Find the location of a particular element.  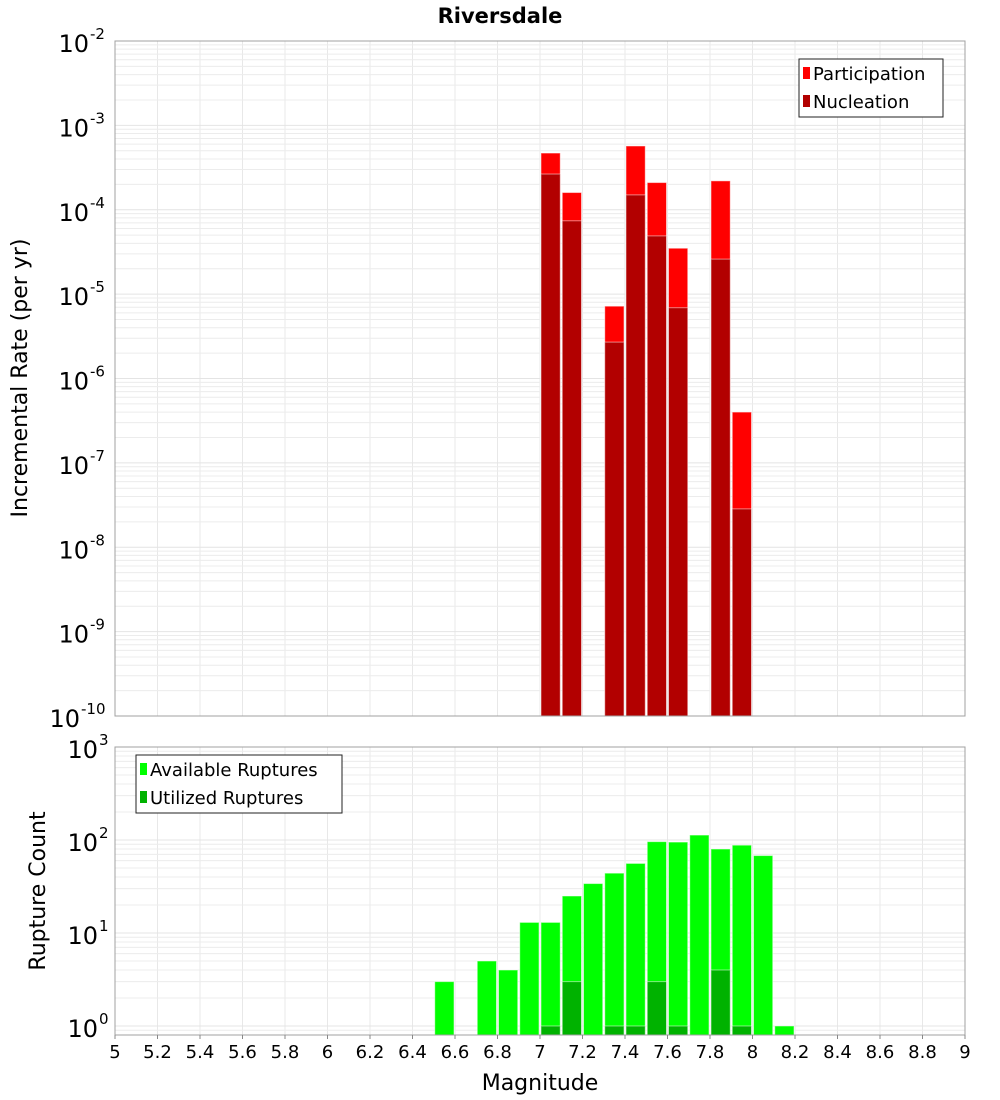

legend-label: Participation is located at coordinates (869, 74).